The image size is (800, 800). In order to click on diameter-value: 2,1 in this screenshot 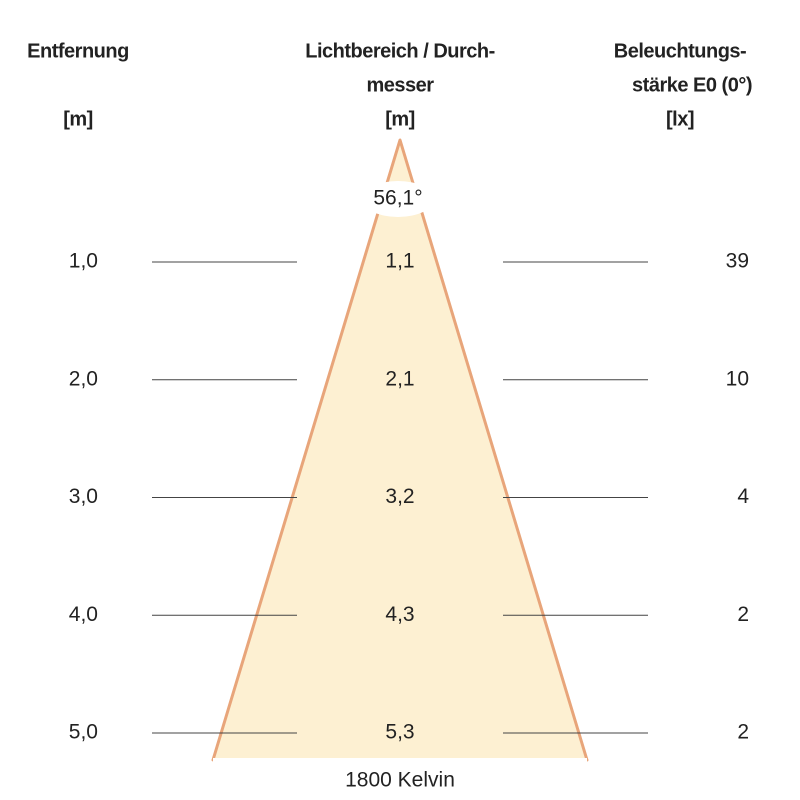, I will do `click(399, 378)`.